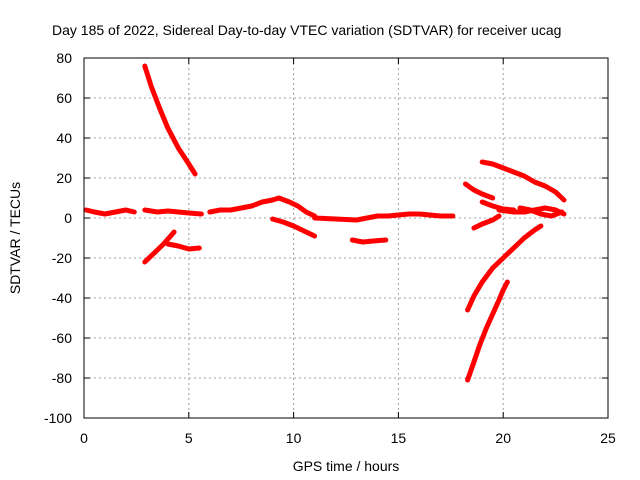 This screenshot has width=640, height=480. Describe the element at coordinates (294, 227) in the screenshot. I see `series-line-s9` at that location.